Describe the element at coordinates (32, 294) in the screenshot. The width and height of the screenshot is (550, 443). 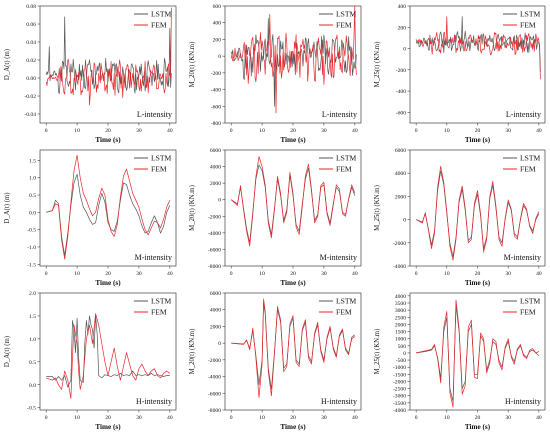
I see `y-tick-label: 2.0` at that location.